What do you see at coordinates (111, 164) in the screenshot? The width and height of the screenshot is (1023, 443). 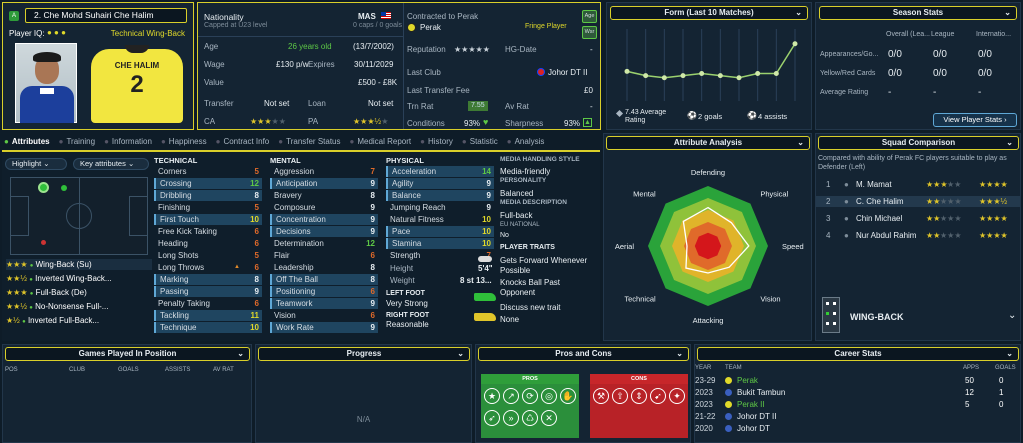 I see `key-attributes-dropdown: Key attributes ⌄` at bounding box center [111, 164].